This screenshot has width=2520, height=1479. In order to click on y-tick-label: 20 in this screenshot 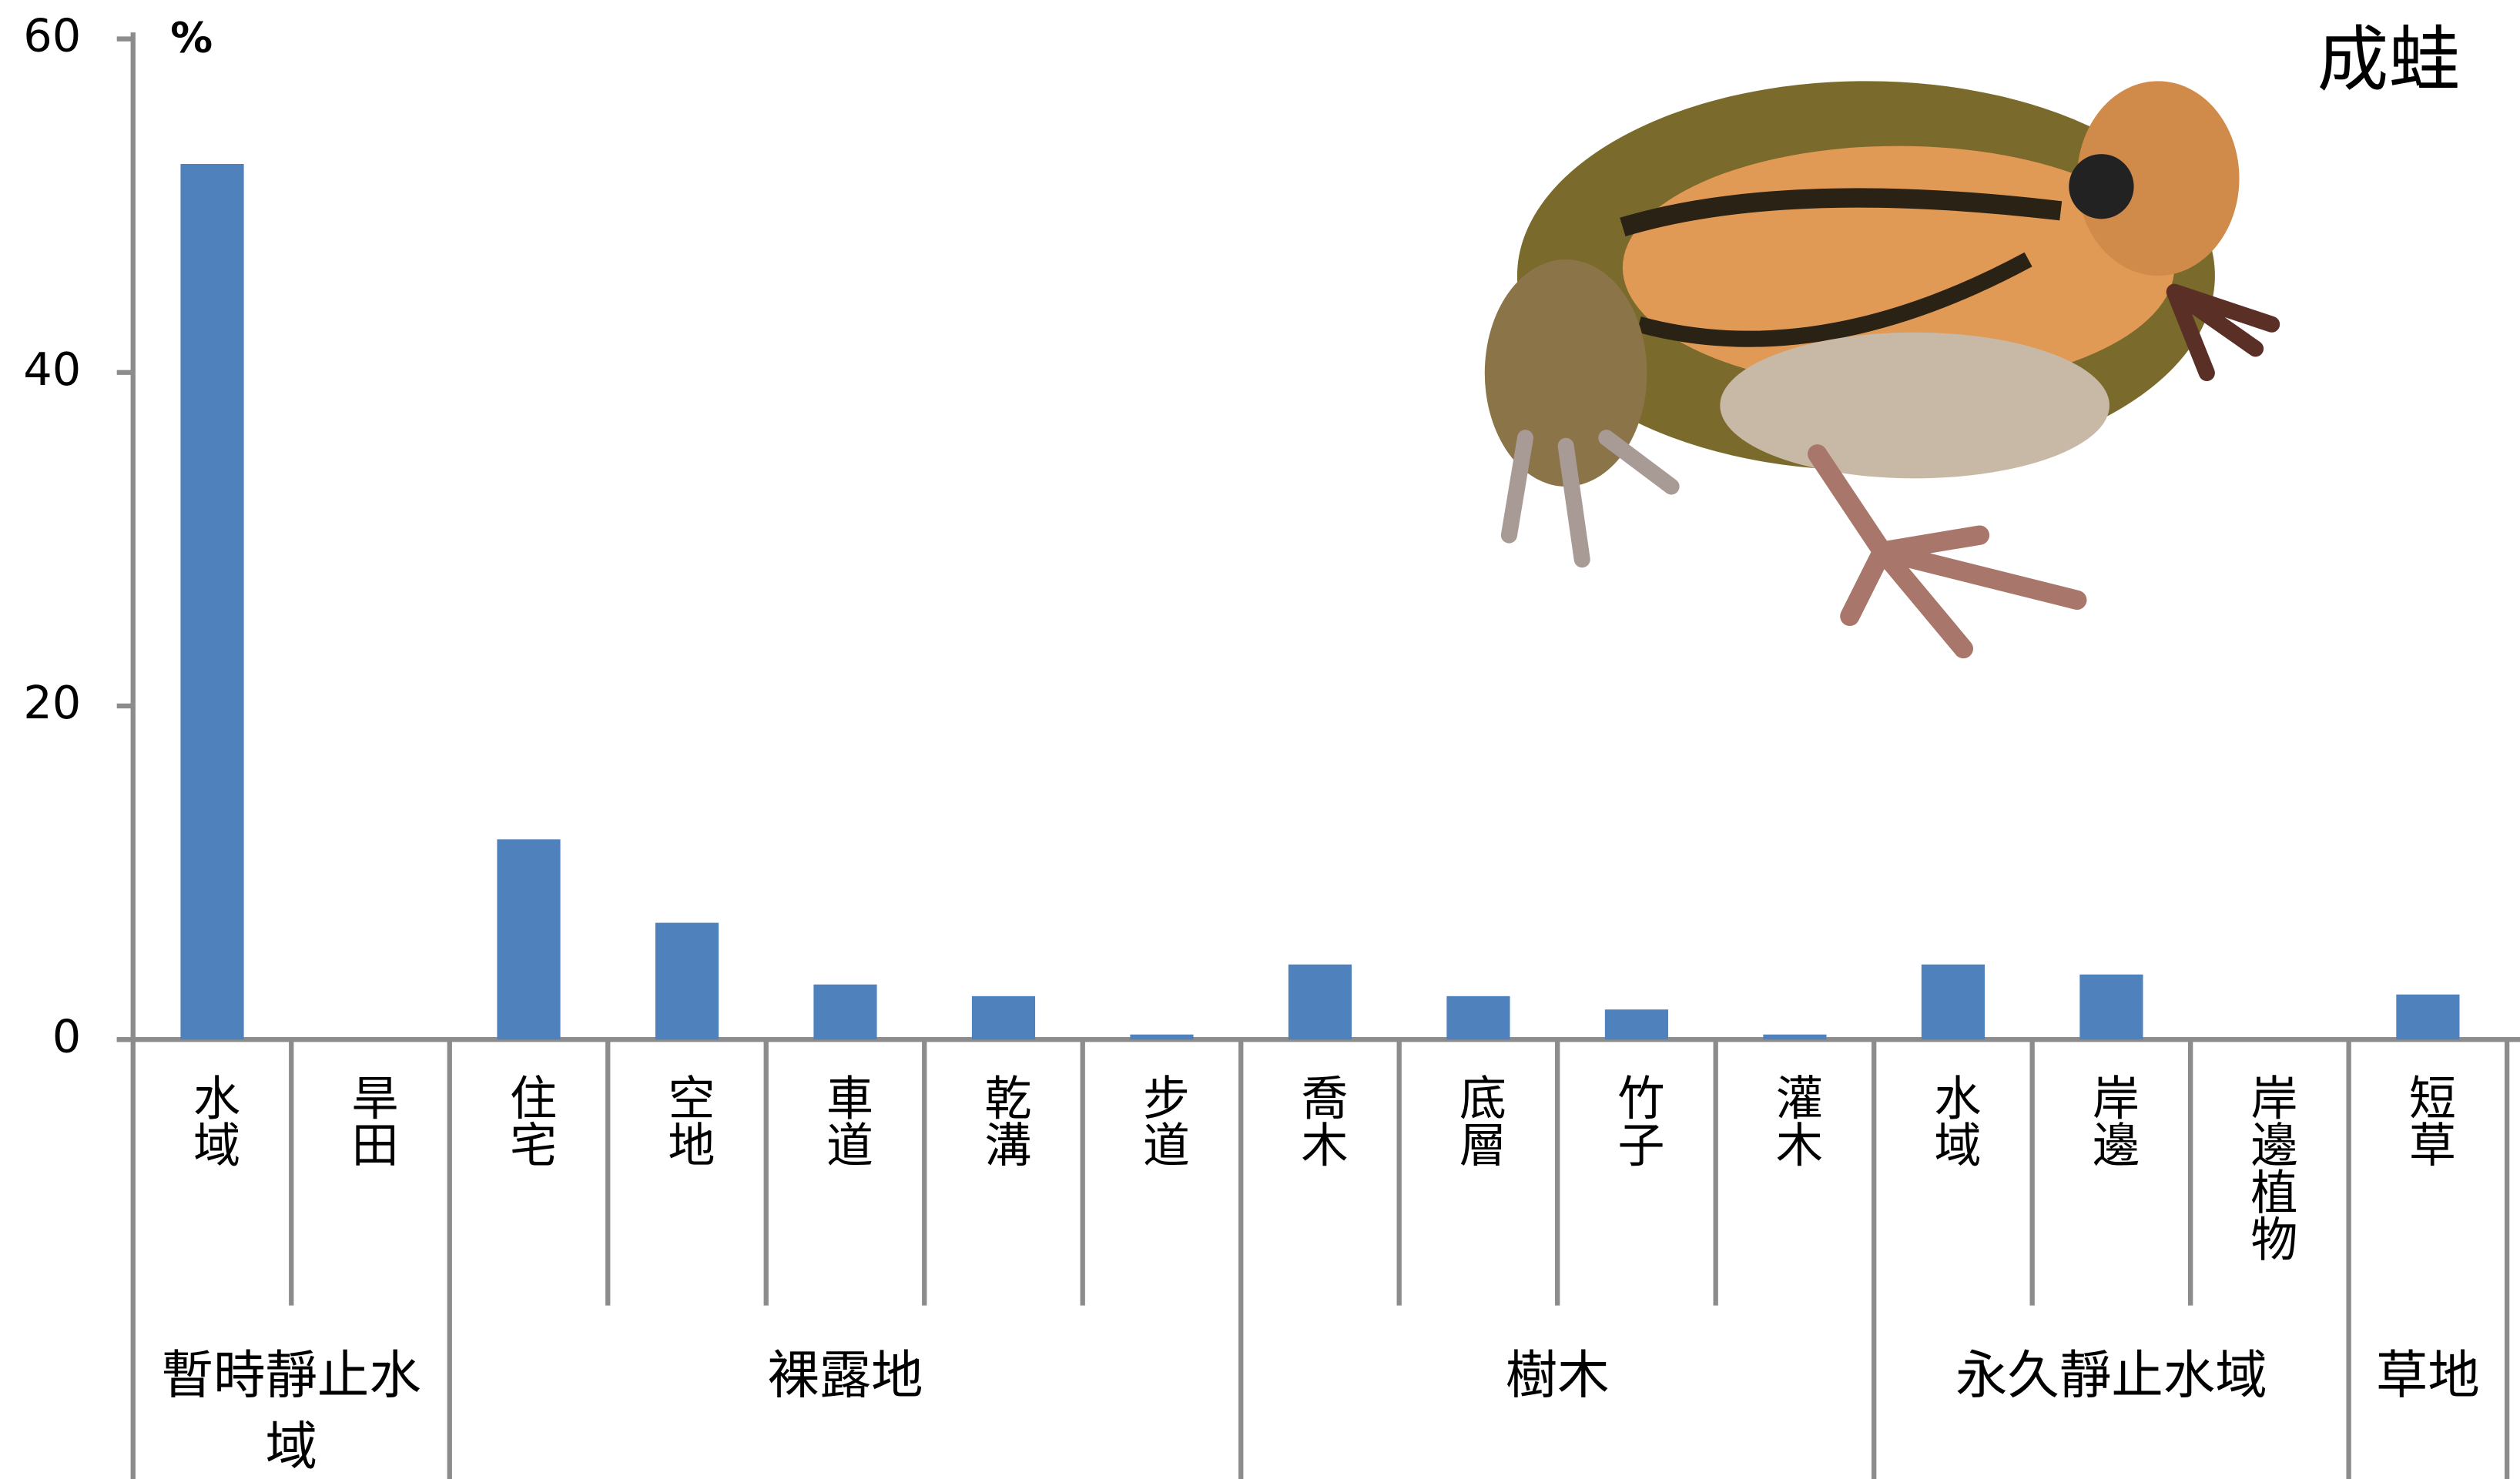, I will do `click(52, 702)`.